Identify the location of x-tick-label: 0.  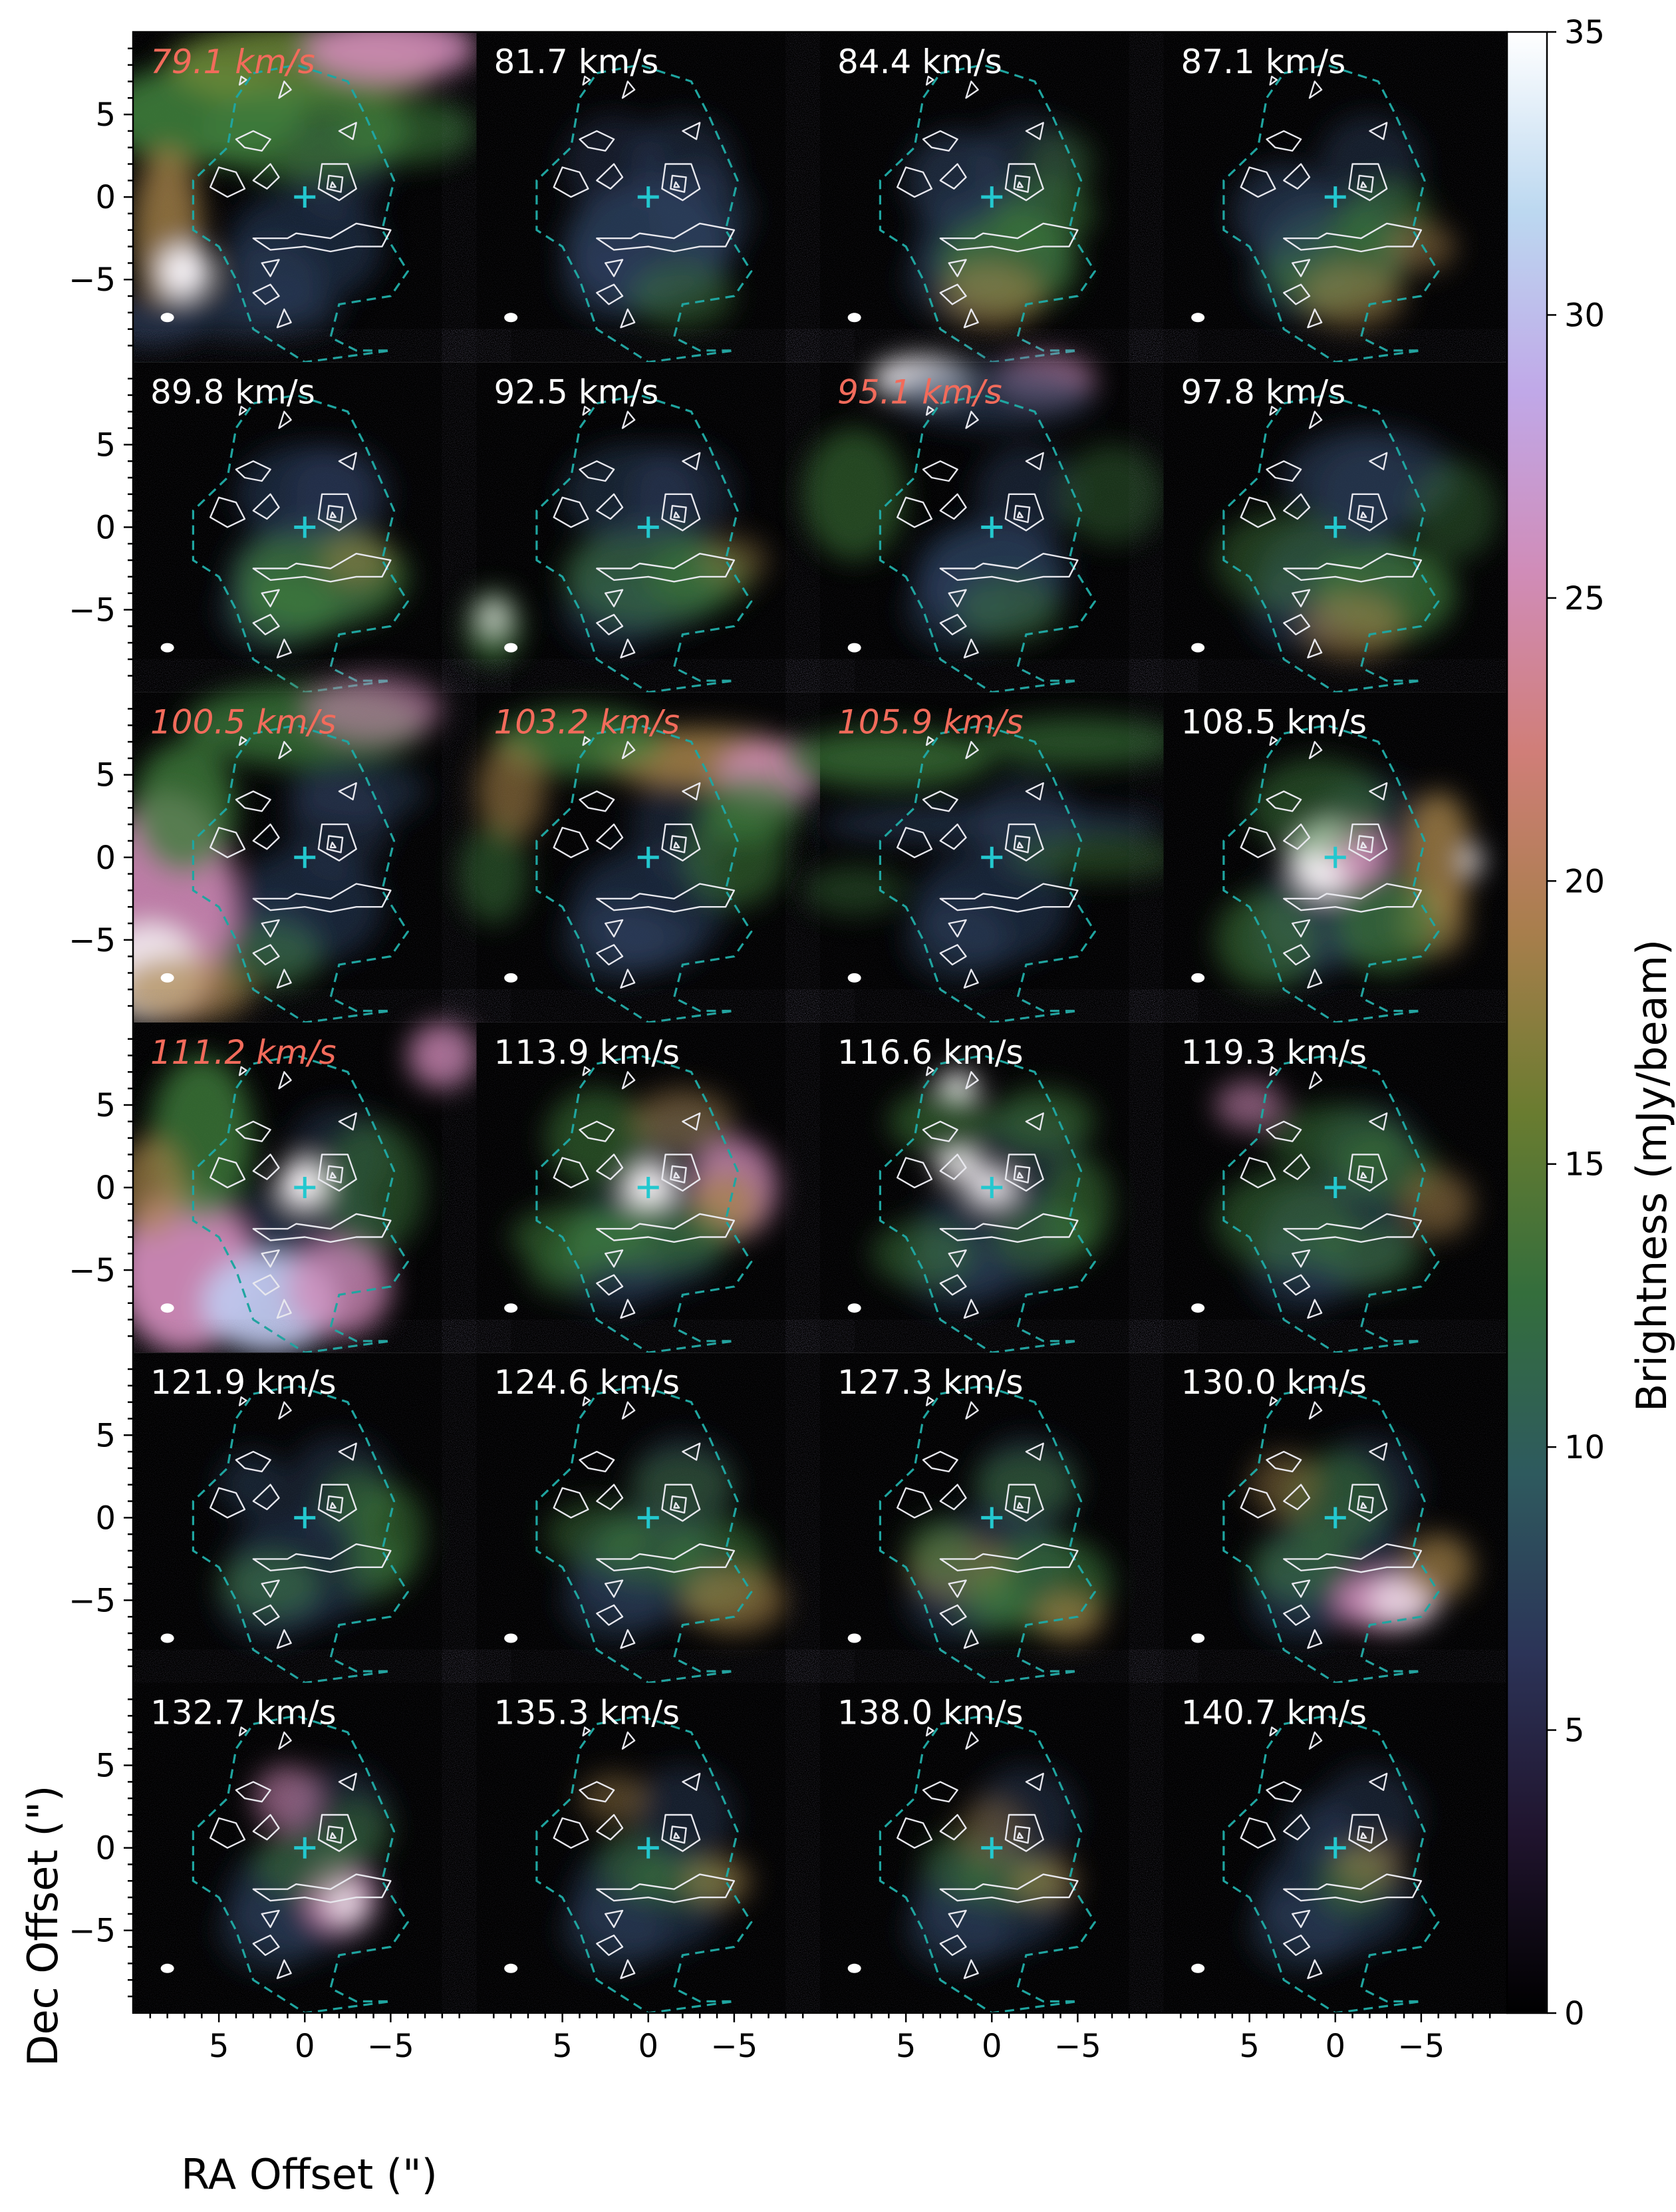
(648, 2046).